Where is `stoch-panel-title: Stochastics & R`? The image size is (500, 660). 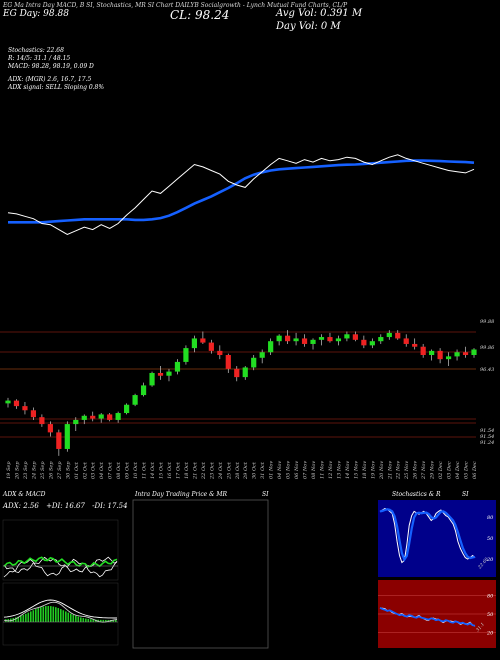
stoch-panel-title: Stochastics & R is located at coordinates (416, 494).